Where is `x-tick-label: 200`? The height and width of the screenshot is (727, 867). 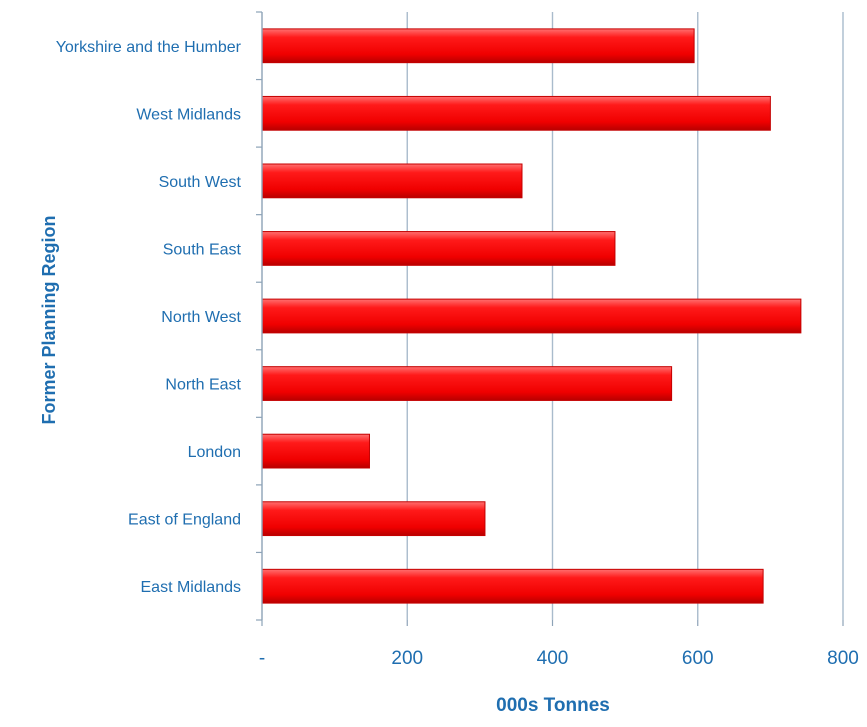
x-tick-label: 200 is located at coordinates (407, 658).